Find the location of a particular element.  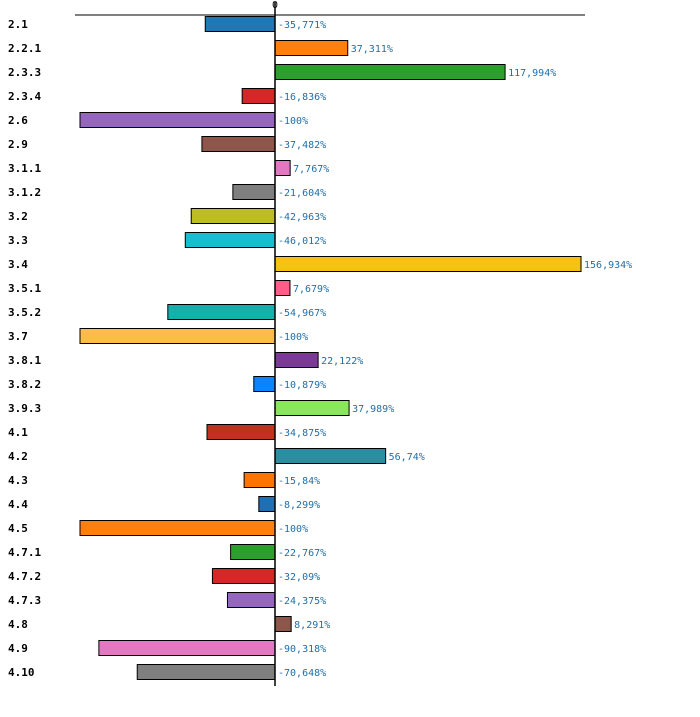

bar-3.8.2 is located at coordinates (264, 384).